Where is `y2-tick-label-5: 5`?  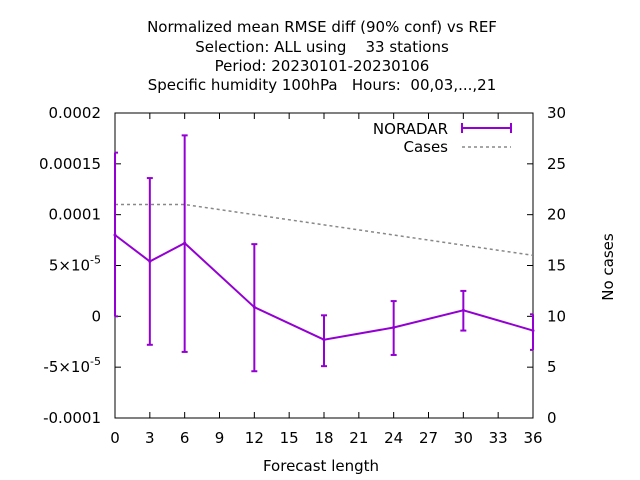 y2-tick-label-5: 5 is located at coordinates (552, 367).